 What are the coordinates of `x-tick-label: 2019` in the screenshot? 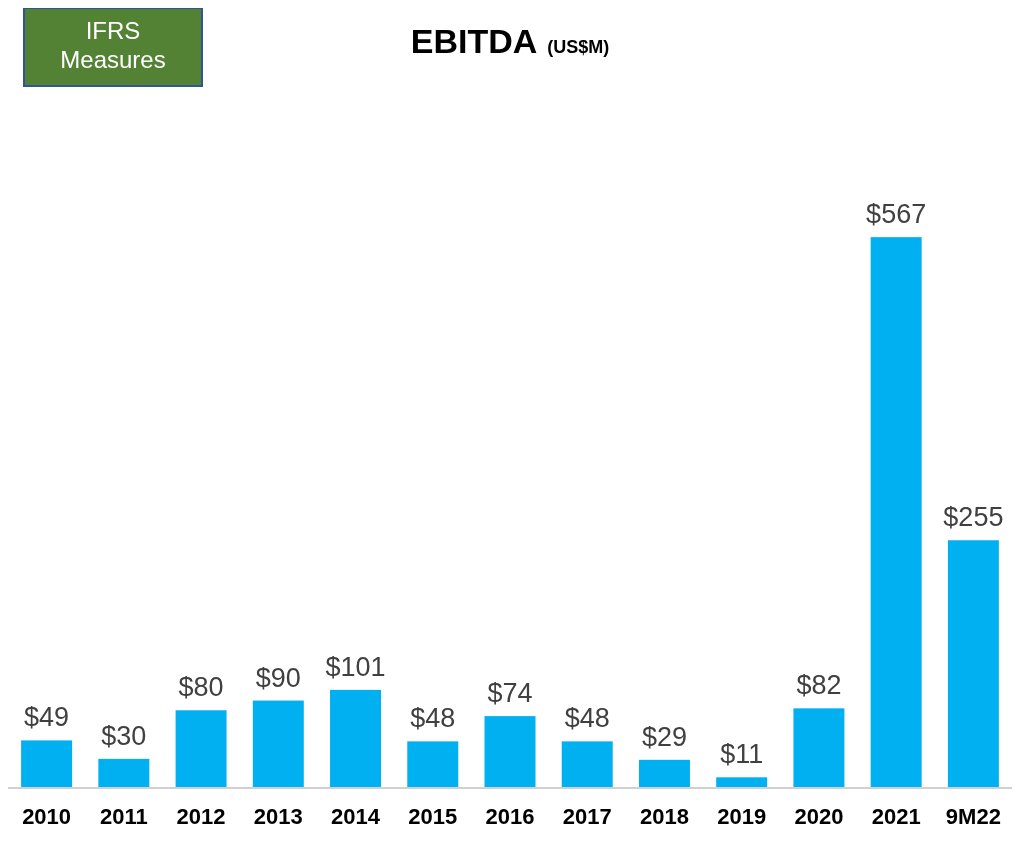 It's located at (742, 816).